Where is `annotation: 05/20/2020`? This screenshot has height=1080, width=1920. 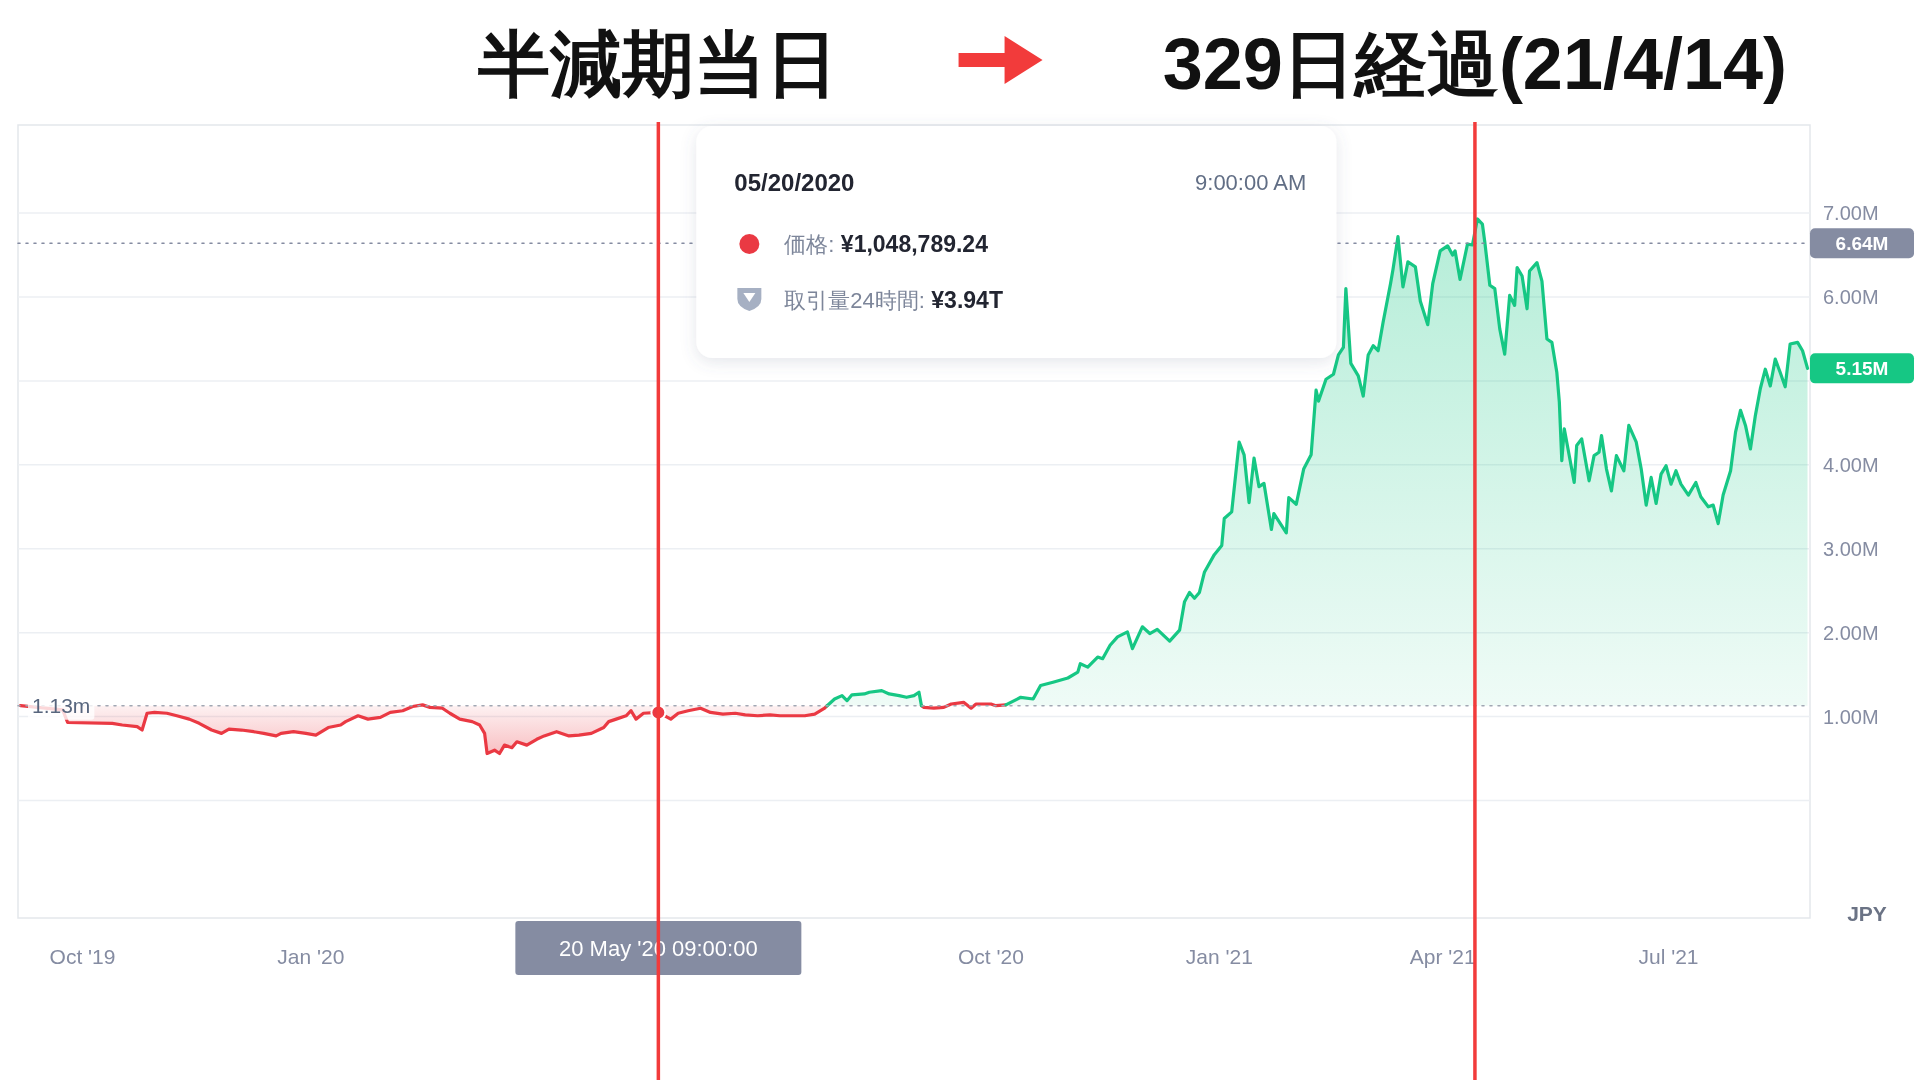 annotation: 05/20/2020 is located at coordinates (794, 182).